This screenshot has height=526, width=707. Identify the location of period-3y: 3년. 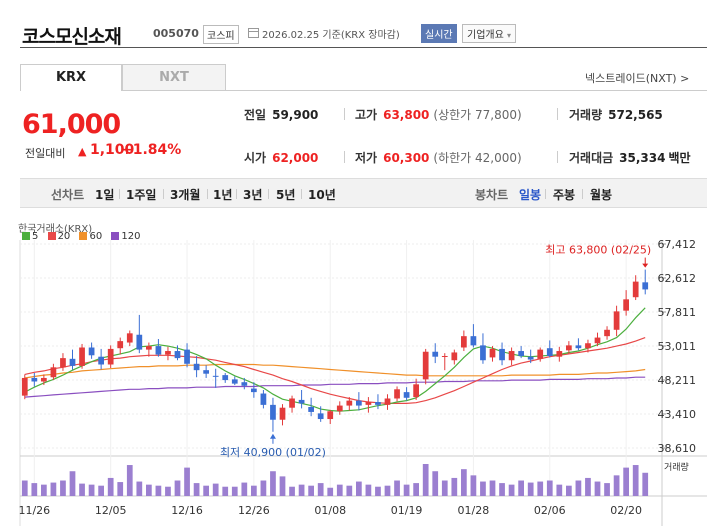
(253, 195).